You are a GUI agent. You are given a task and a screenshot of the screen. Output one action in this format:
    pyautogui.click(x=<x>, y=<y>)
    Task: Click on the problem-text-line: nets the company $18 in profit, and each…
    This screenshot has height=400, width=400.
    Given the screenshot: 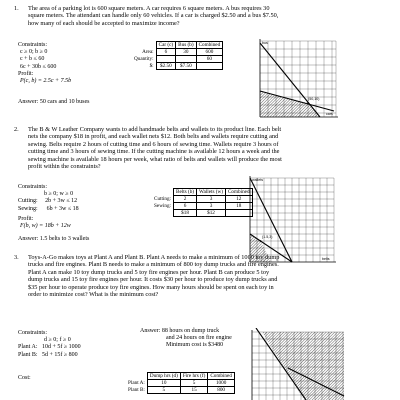 What is the action you would take?
    pyautogui.click(x=153, y=137)
    